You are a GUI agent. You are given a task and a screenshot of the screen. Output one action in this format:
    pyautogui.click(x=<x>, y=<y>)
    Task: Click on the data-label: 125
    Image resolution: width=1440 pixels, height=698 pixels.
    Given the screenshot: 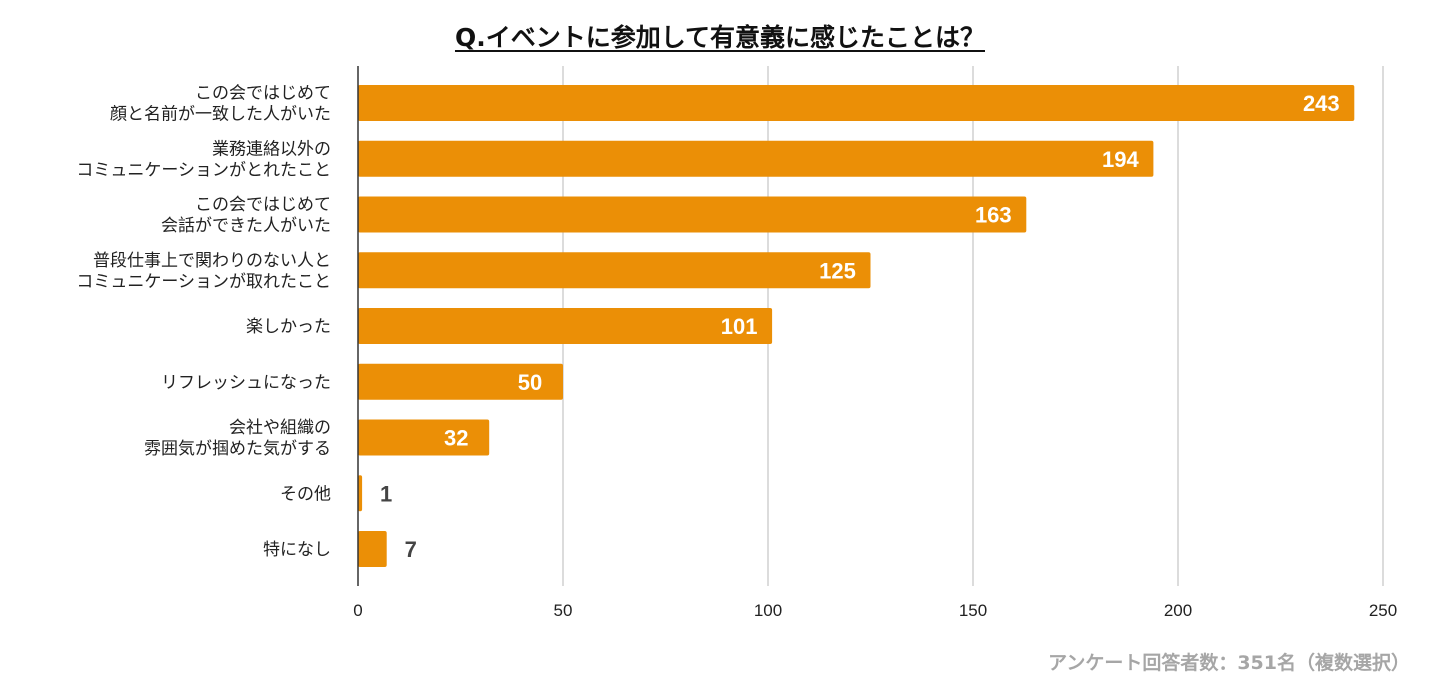 What is the action you would take?
    pyautogui.click(x=837, y=270)
    